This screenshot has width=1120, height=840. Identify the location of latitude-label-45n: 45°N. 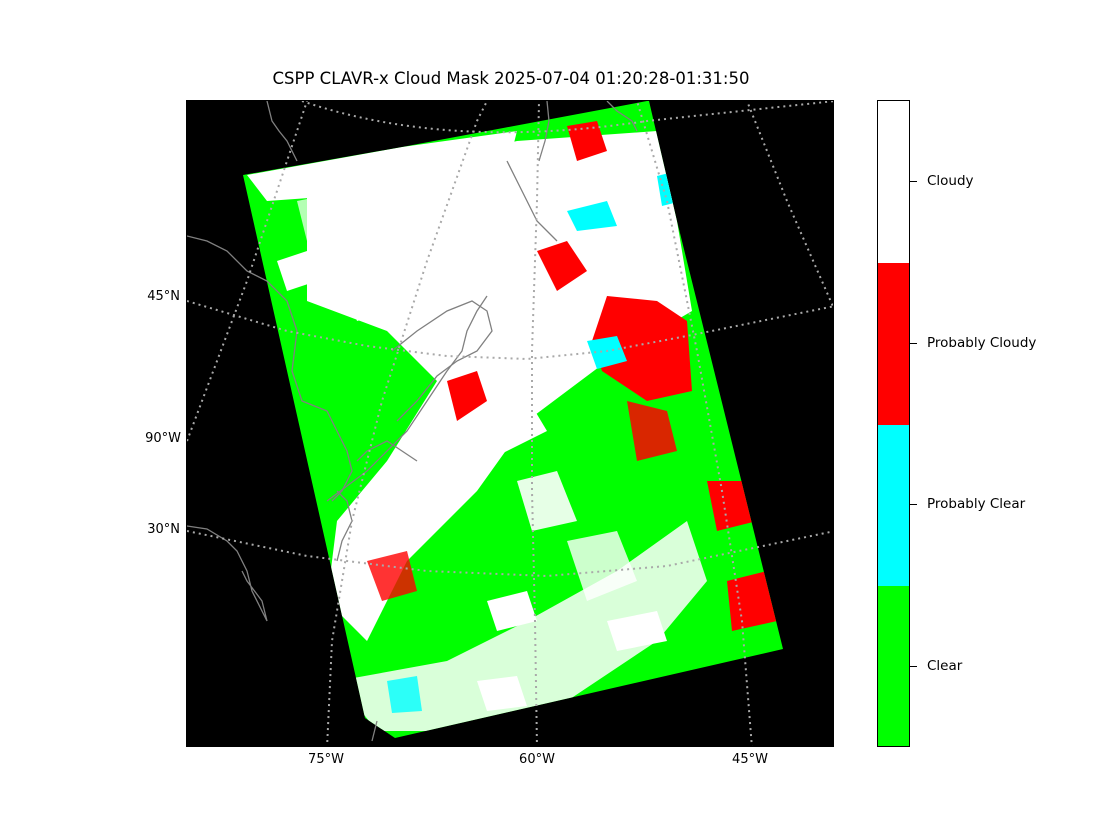
(163, 296).